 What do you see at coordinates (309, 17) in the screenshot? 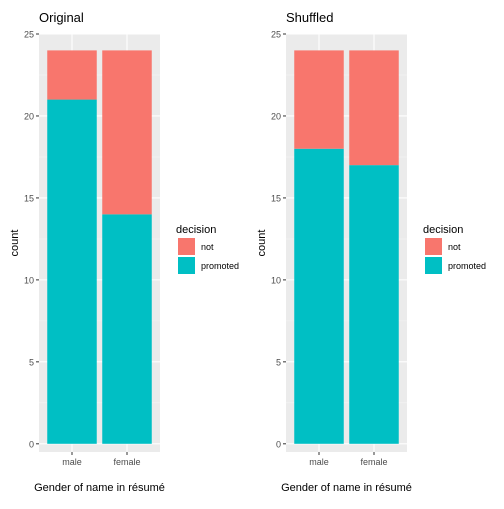
I see `chart-title: Shuffled` at bounding box center [309, 17].